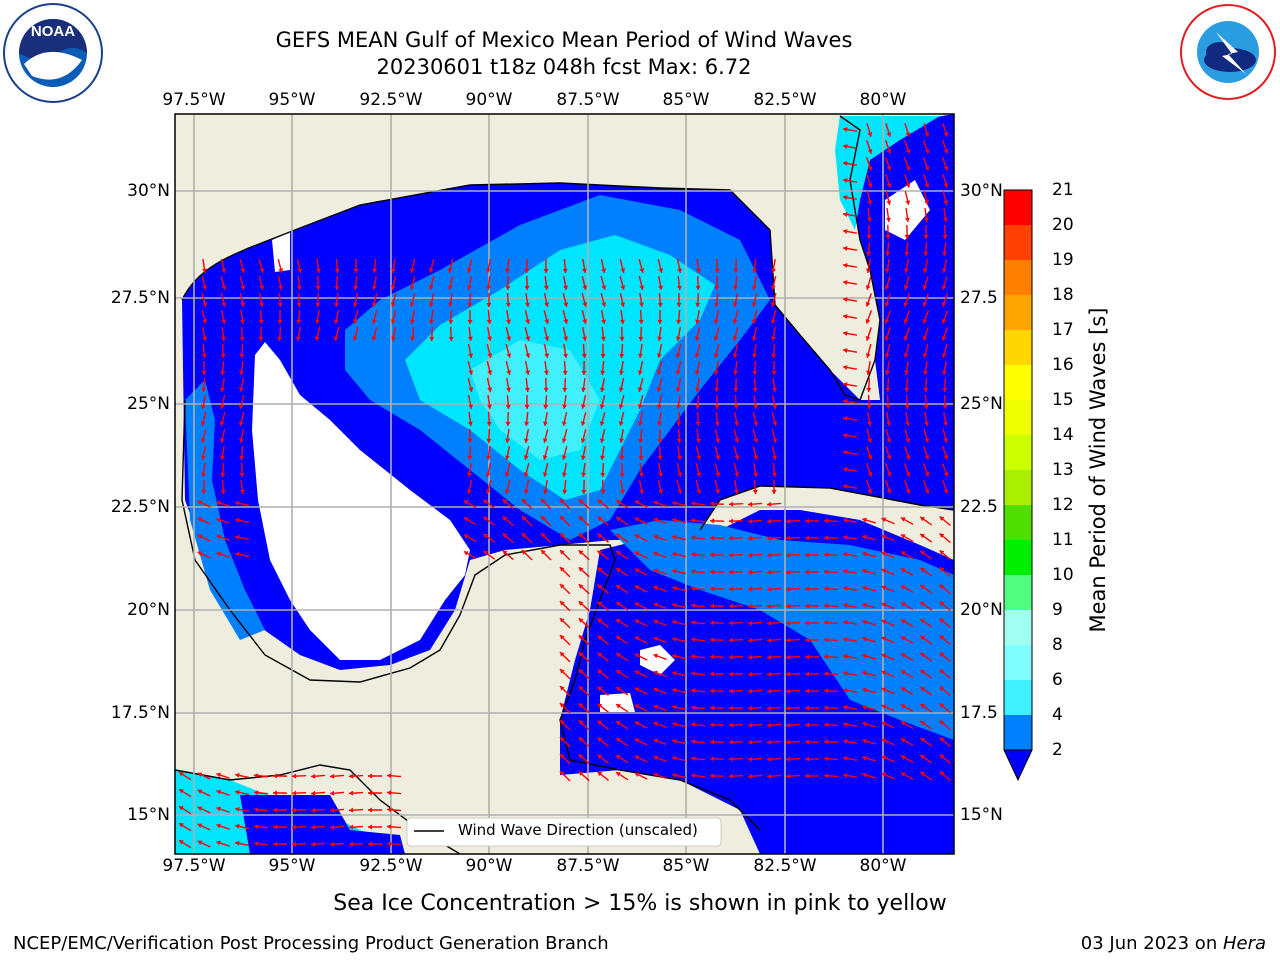  What do you see at coordinates (979, 713) in the screenshot?
I see `lat-tick-right: 17.5` at bounding box center [979, 713].